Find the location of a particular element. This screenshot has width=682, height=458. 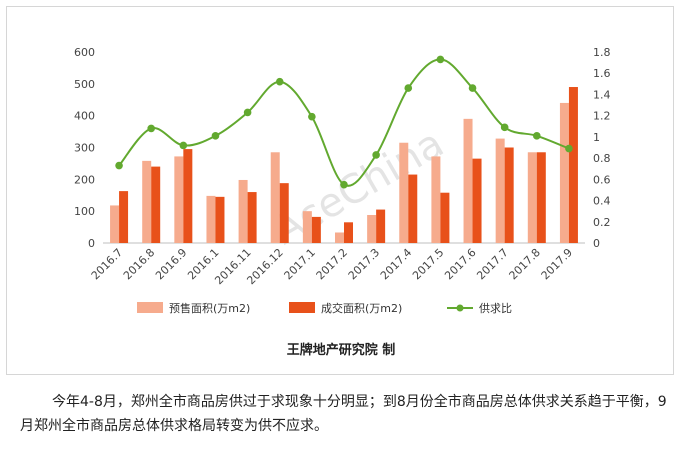

legend-label: 成交面积(万m2) is located at coordinates (361, 308).